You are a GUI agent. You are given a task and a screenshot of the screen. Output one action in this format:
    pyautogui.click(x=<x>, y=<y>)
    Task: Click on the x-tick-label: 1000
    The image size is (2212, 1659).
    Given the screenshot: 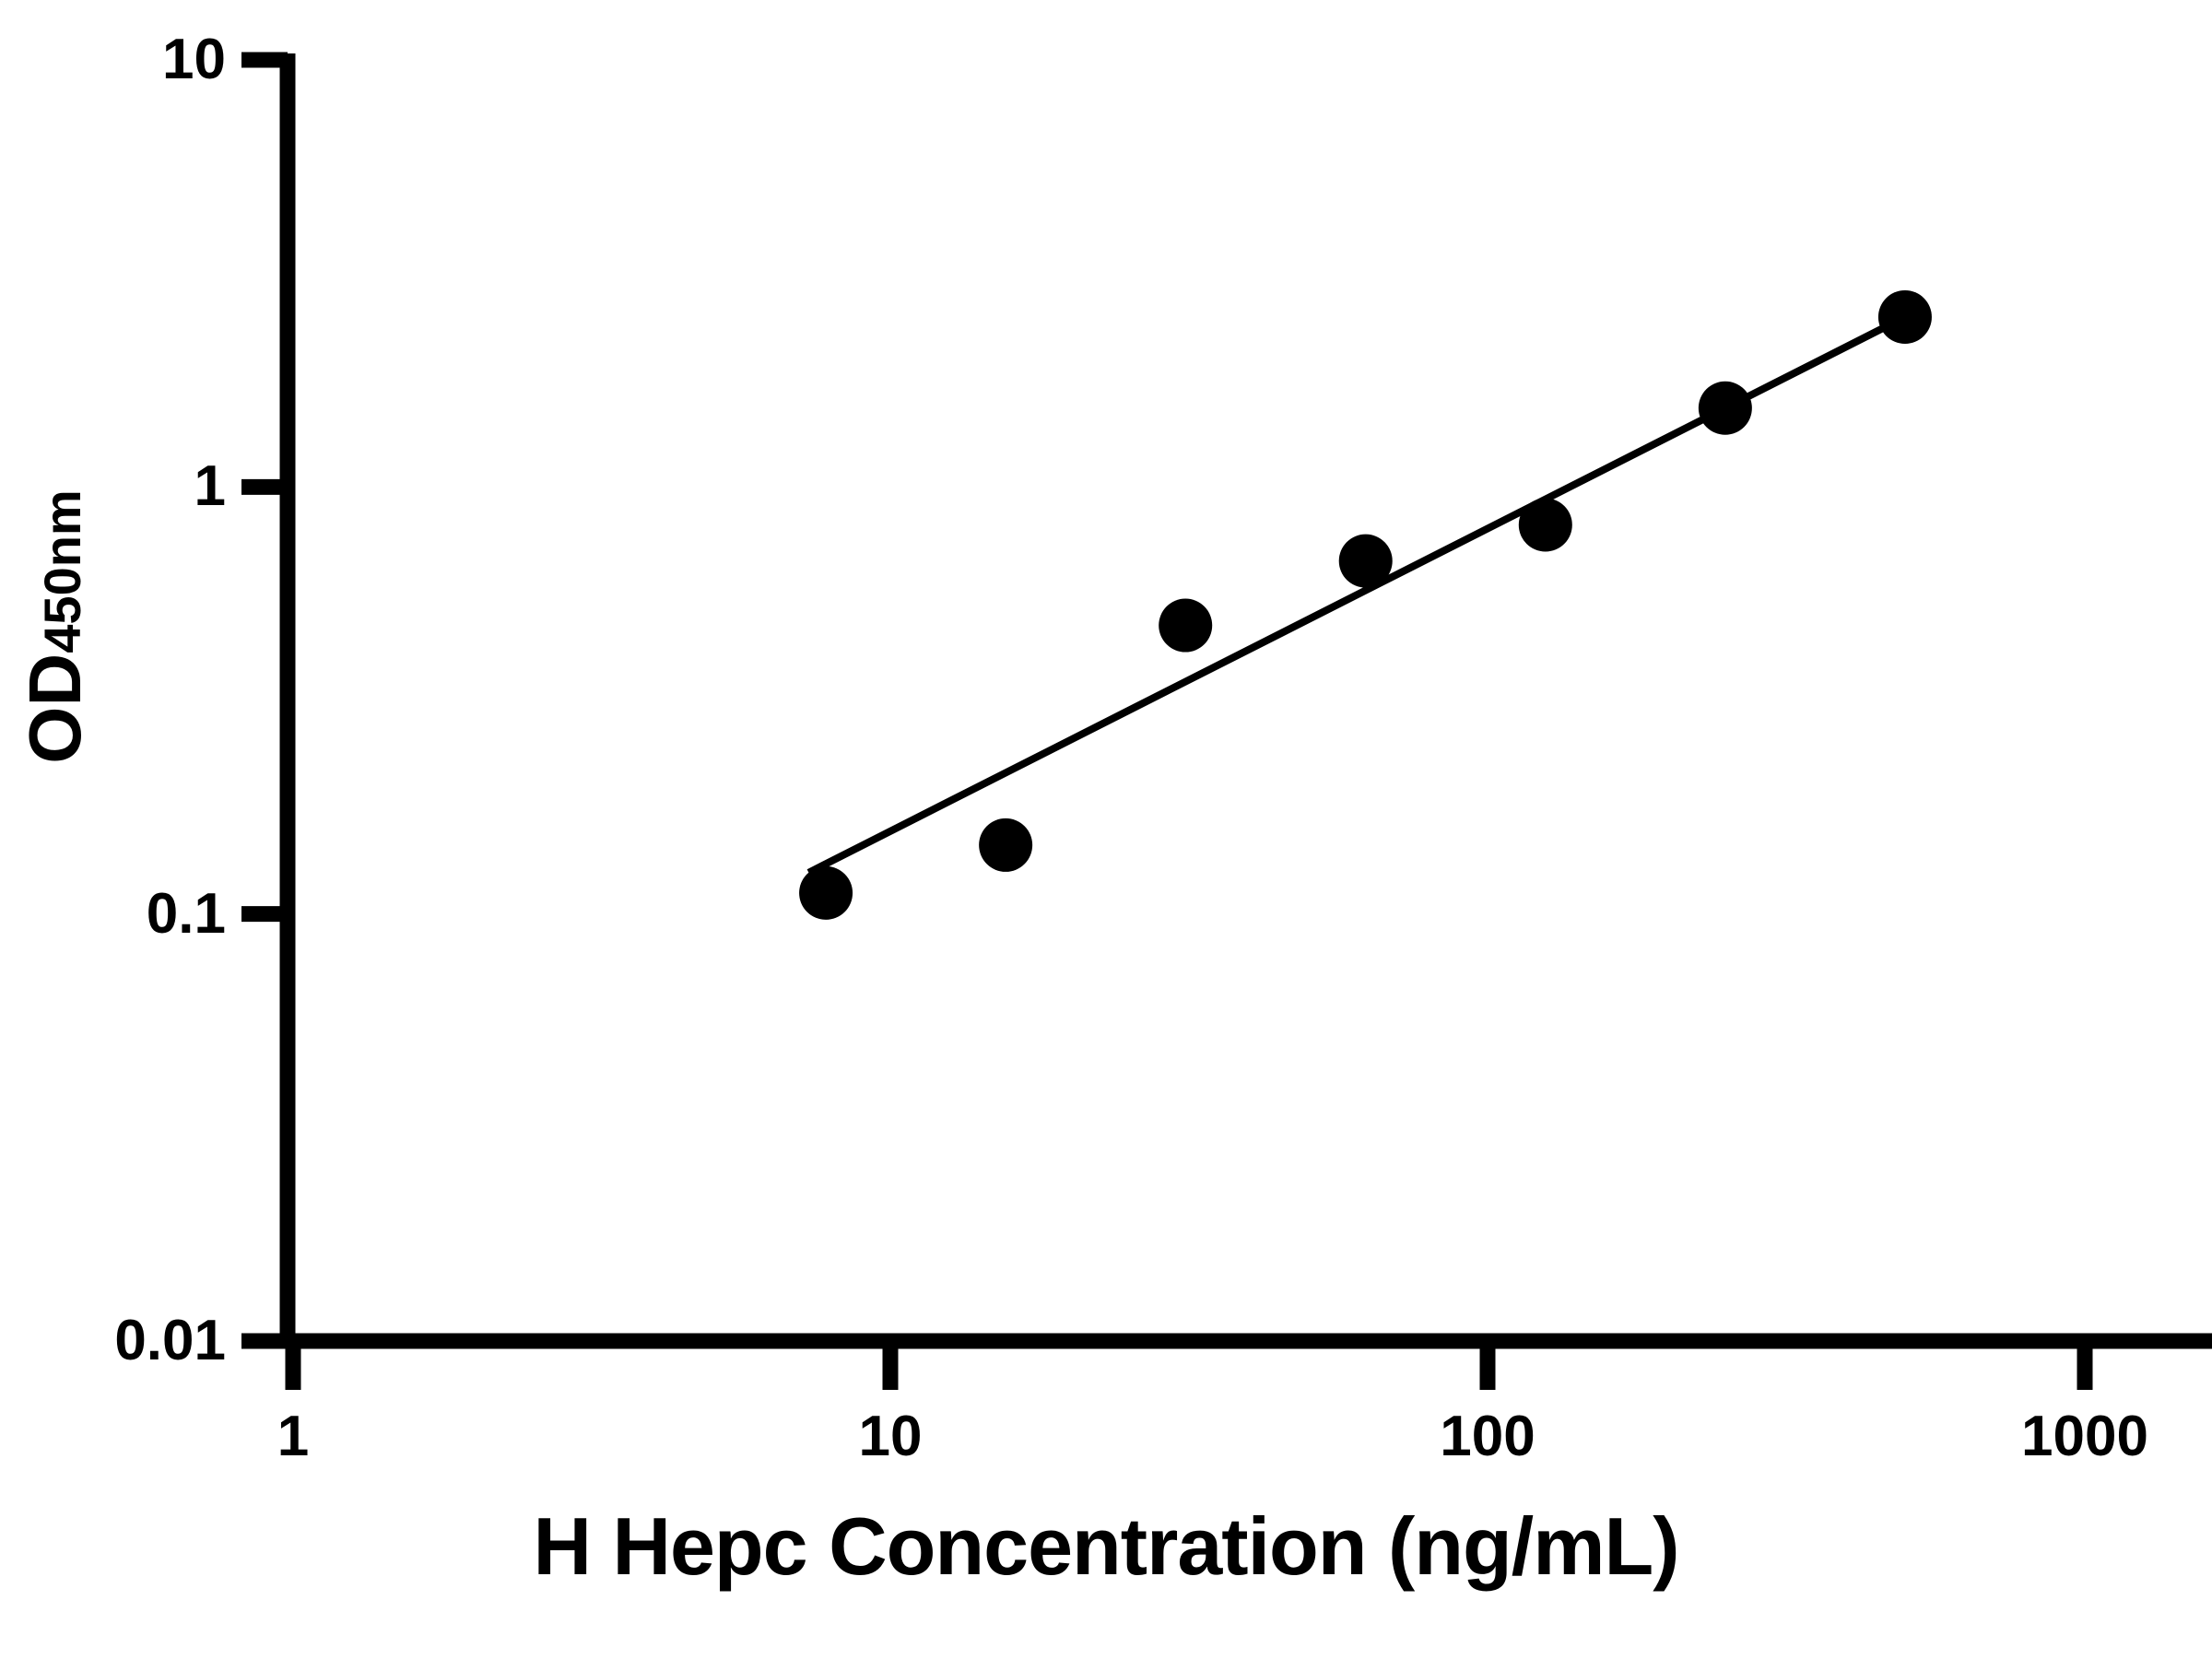 What is the action you would take?
    pyautogui.click(x=2084, y=1436)
    